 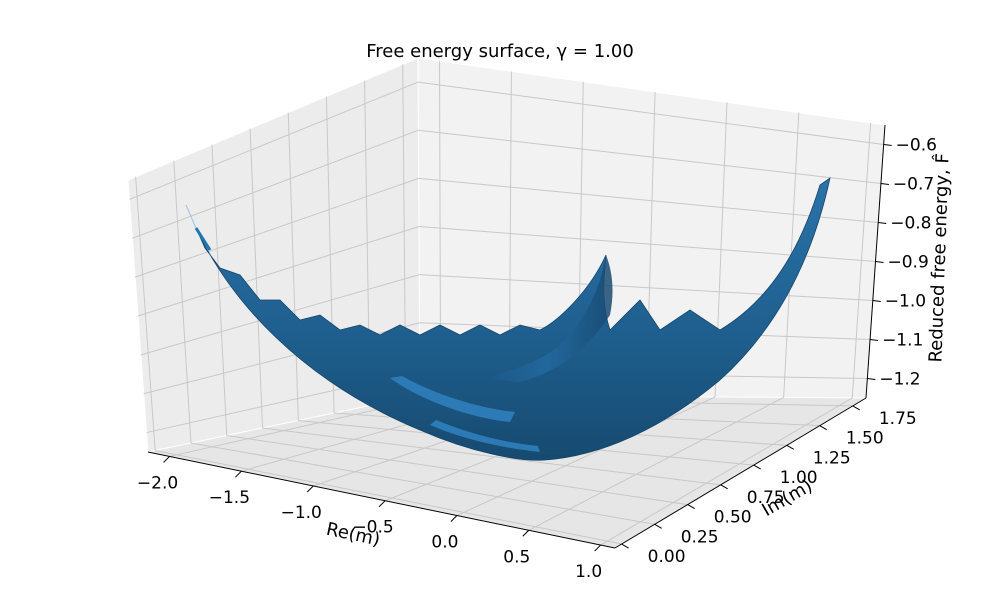 What do you see at coordinates (546, 318) in the screenshot?
I see `surface-inner-ridge` at bounding box center [546, 318].